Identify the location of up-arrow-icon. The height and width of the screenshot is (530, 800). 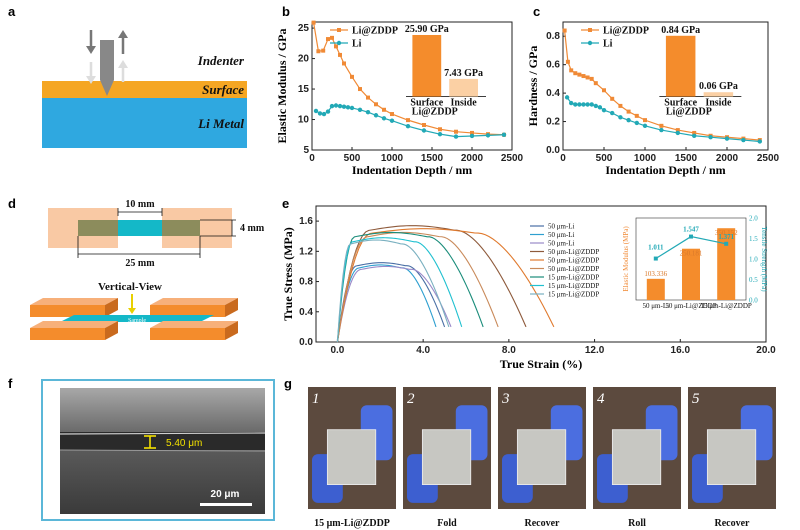
(123, 56).